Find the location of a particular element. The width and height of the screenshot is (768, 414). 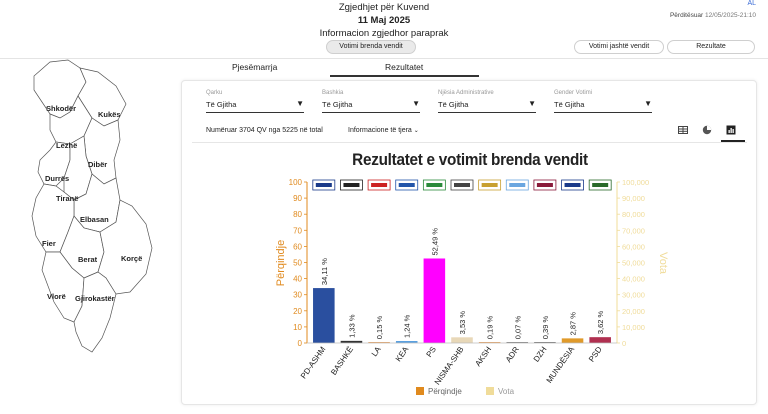

election-title: Zgjedhjet për Kuvend is located at coordinates (384, 7).